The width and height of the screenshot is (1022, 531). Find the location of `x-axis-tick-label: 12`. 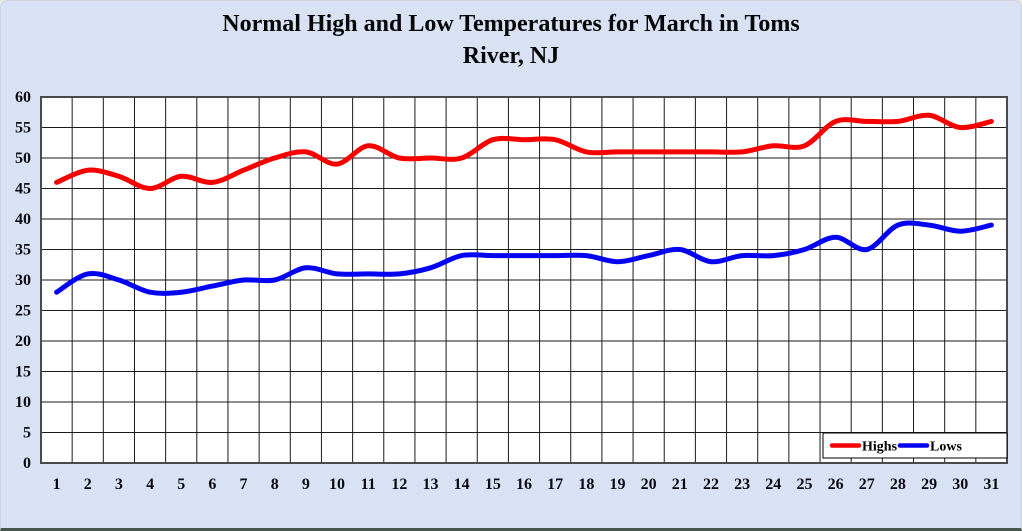

x-axis-tick-label: 12 is located at coordinates (399, 484).